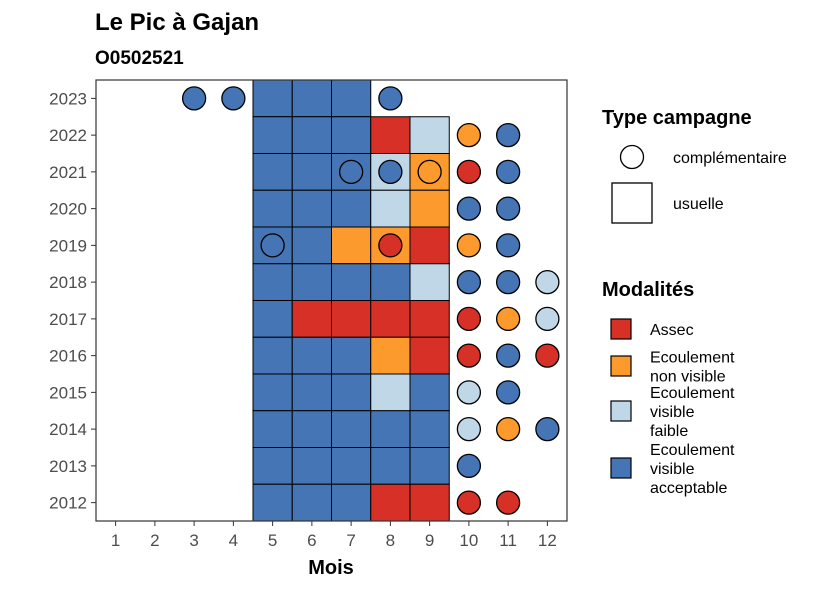 This screenshot has width=826, height=590. What do you see at coordinates (698, 204) in the screenshot?
I see `legend-type-label-1: usuelle` at bounding box center [698, 204].